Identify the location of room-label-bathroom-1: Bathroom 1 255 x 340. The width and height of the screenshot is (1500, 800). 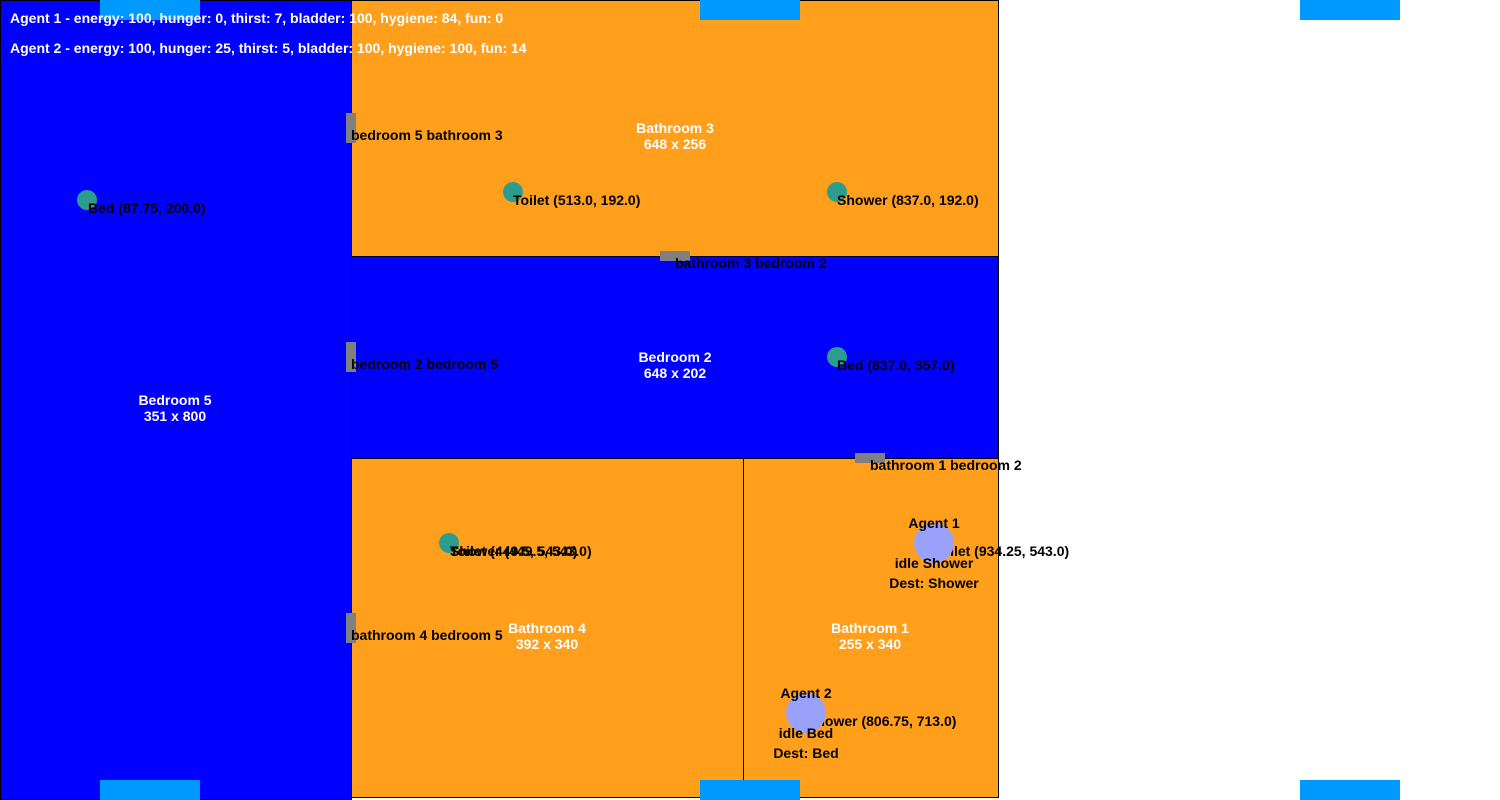
(870, 636).